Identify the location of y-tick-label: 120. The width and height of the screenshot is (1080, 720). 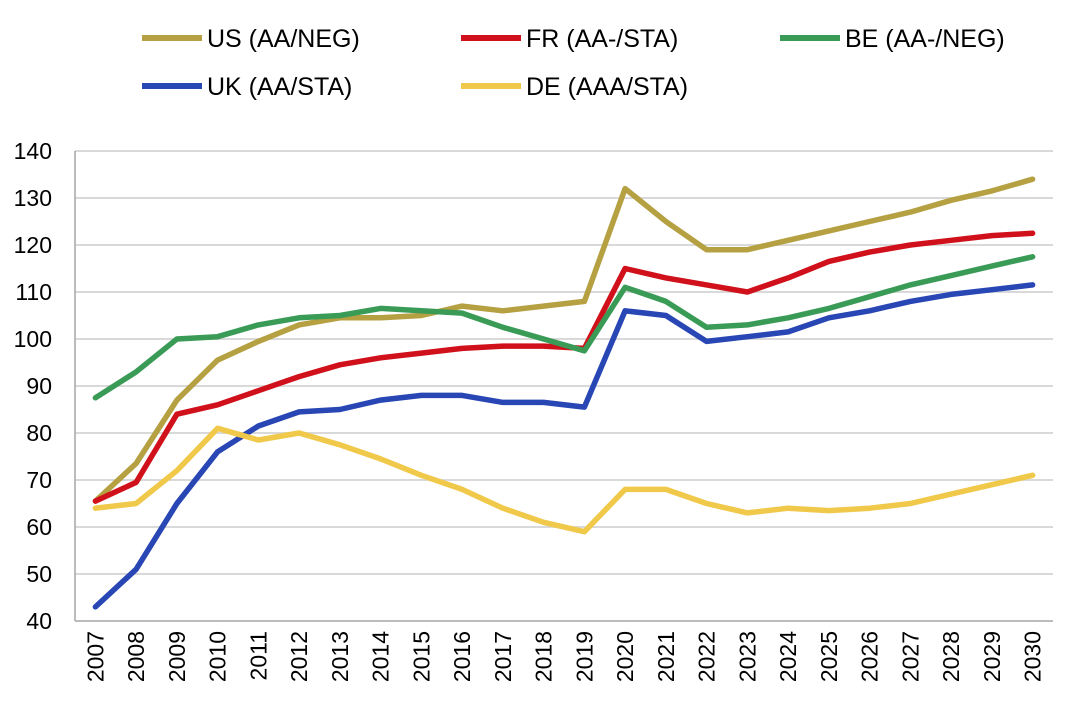
(33, 245).